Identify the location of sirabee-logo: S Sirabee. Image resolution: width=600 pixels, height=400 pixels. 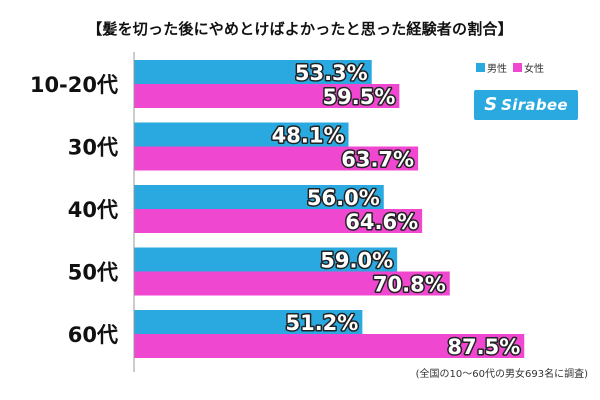
(526, 105).